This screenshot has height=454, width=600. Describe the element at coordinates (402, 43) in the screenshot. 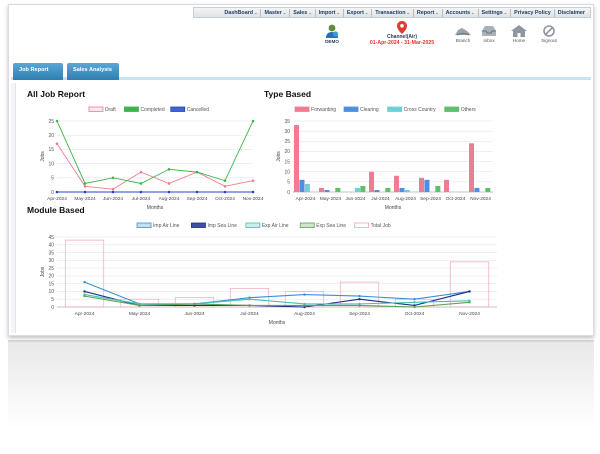

I see `financial-year-range: 01-Apr-2024 - 31-Mar-2025` at that location.